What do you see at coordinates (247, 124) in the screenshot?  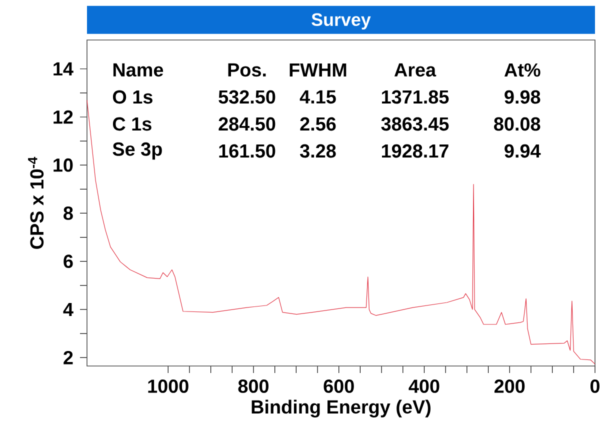 I see `annotation: 284.50` at bounding box center [247, 124].